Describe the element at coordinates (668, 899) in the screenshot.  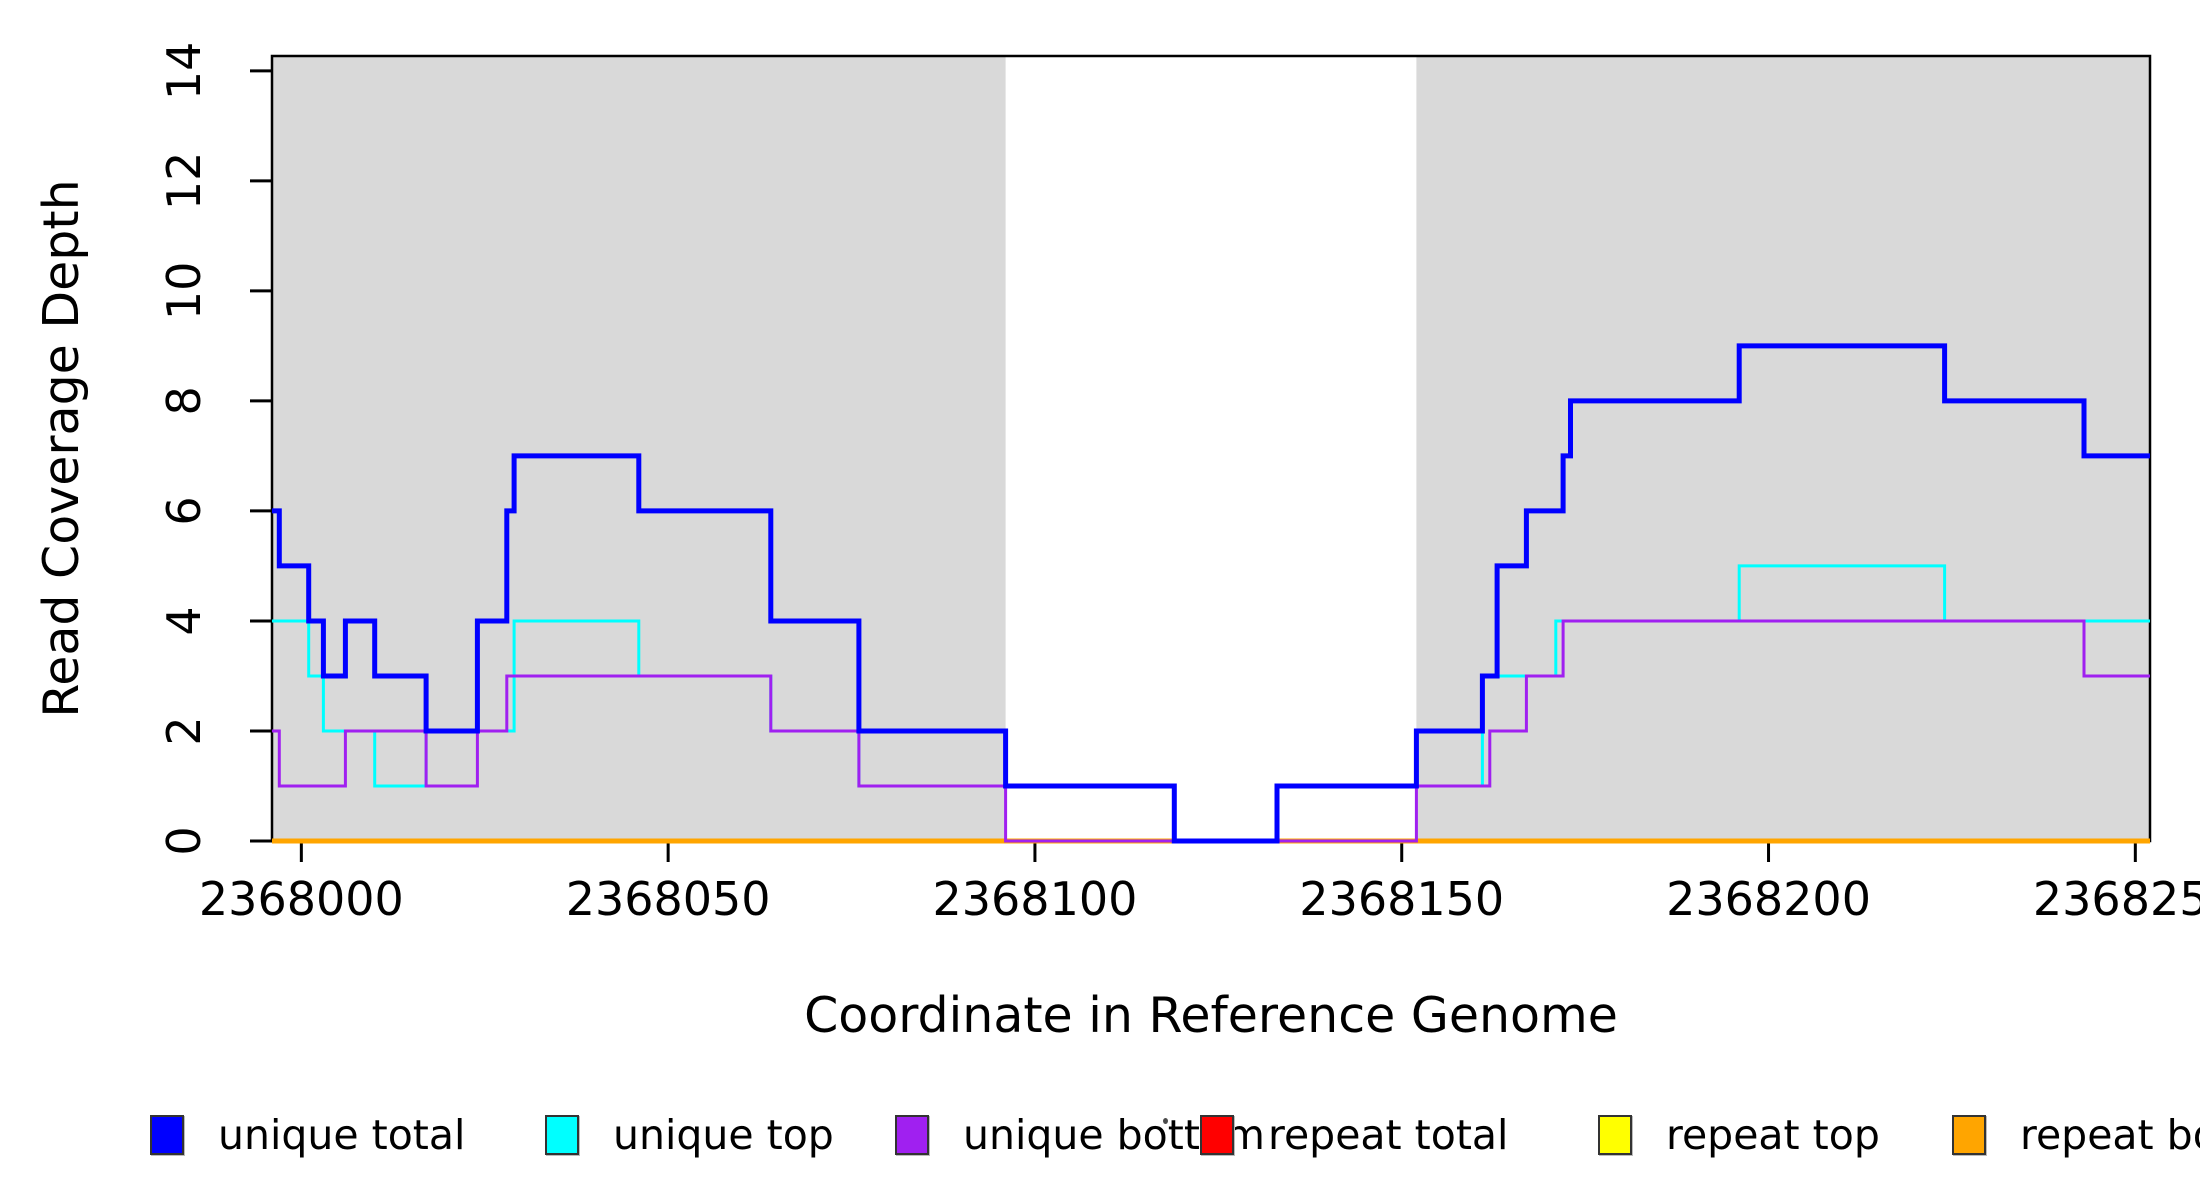
I see `x-tick-label: 2368050` at that location.